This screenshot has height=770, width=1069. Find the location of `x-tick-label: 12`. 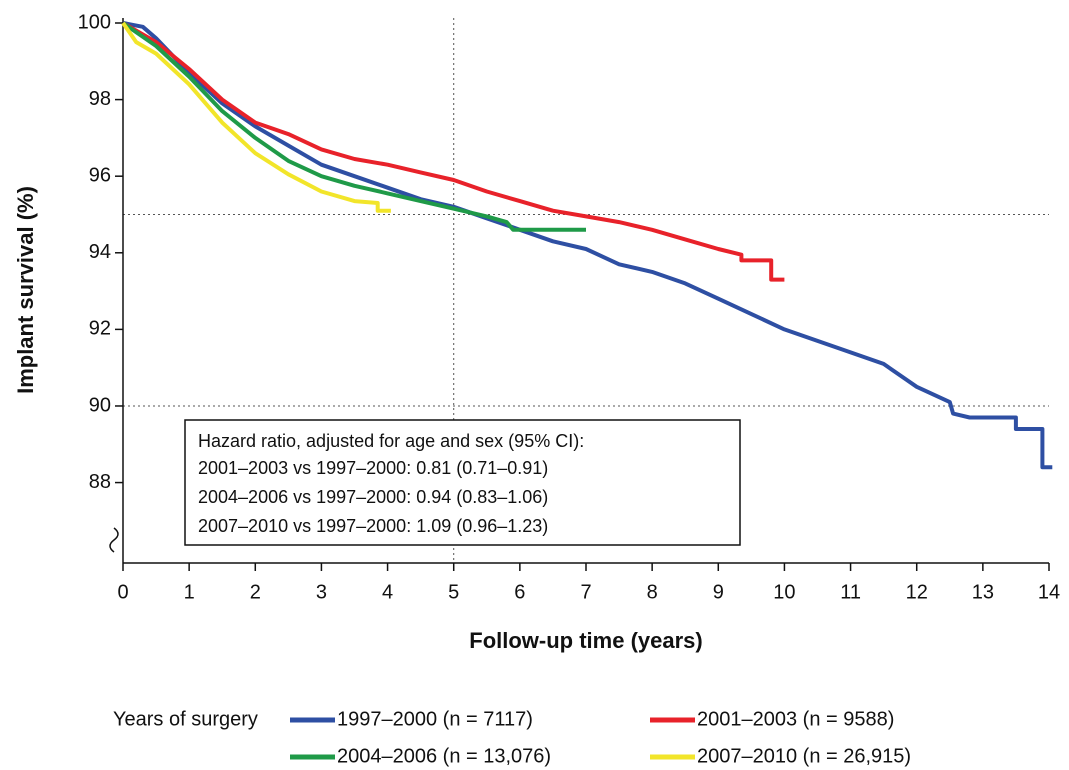

x-tick-label: 12 is located at coordinates (917, 592).